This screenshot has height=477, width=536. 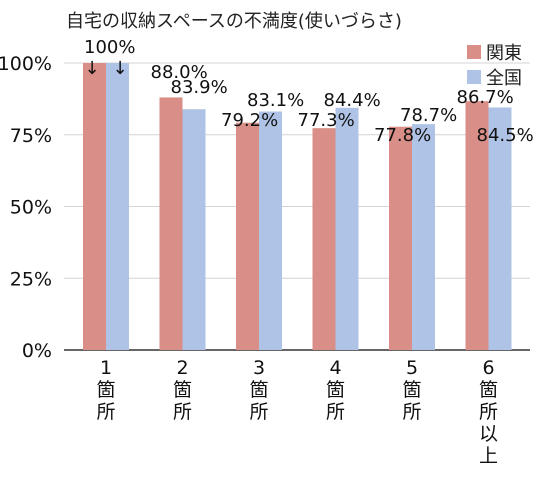 What do you see at coordinates (249, 120) in the screenshot?
I see `data-label-kanto: 79.2%` at bounding box center [249, 120].